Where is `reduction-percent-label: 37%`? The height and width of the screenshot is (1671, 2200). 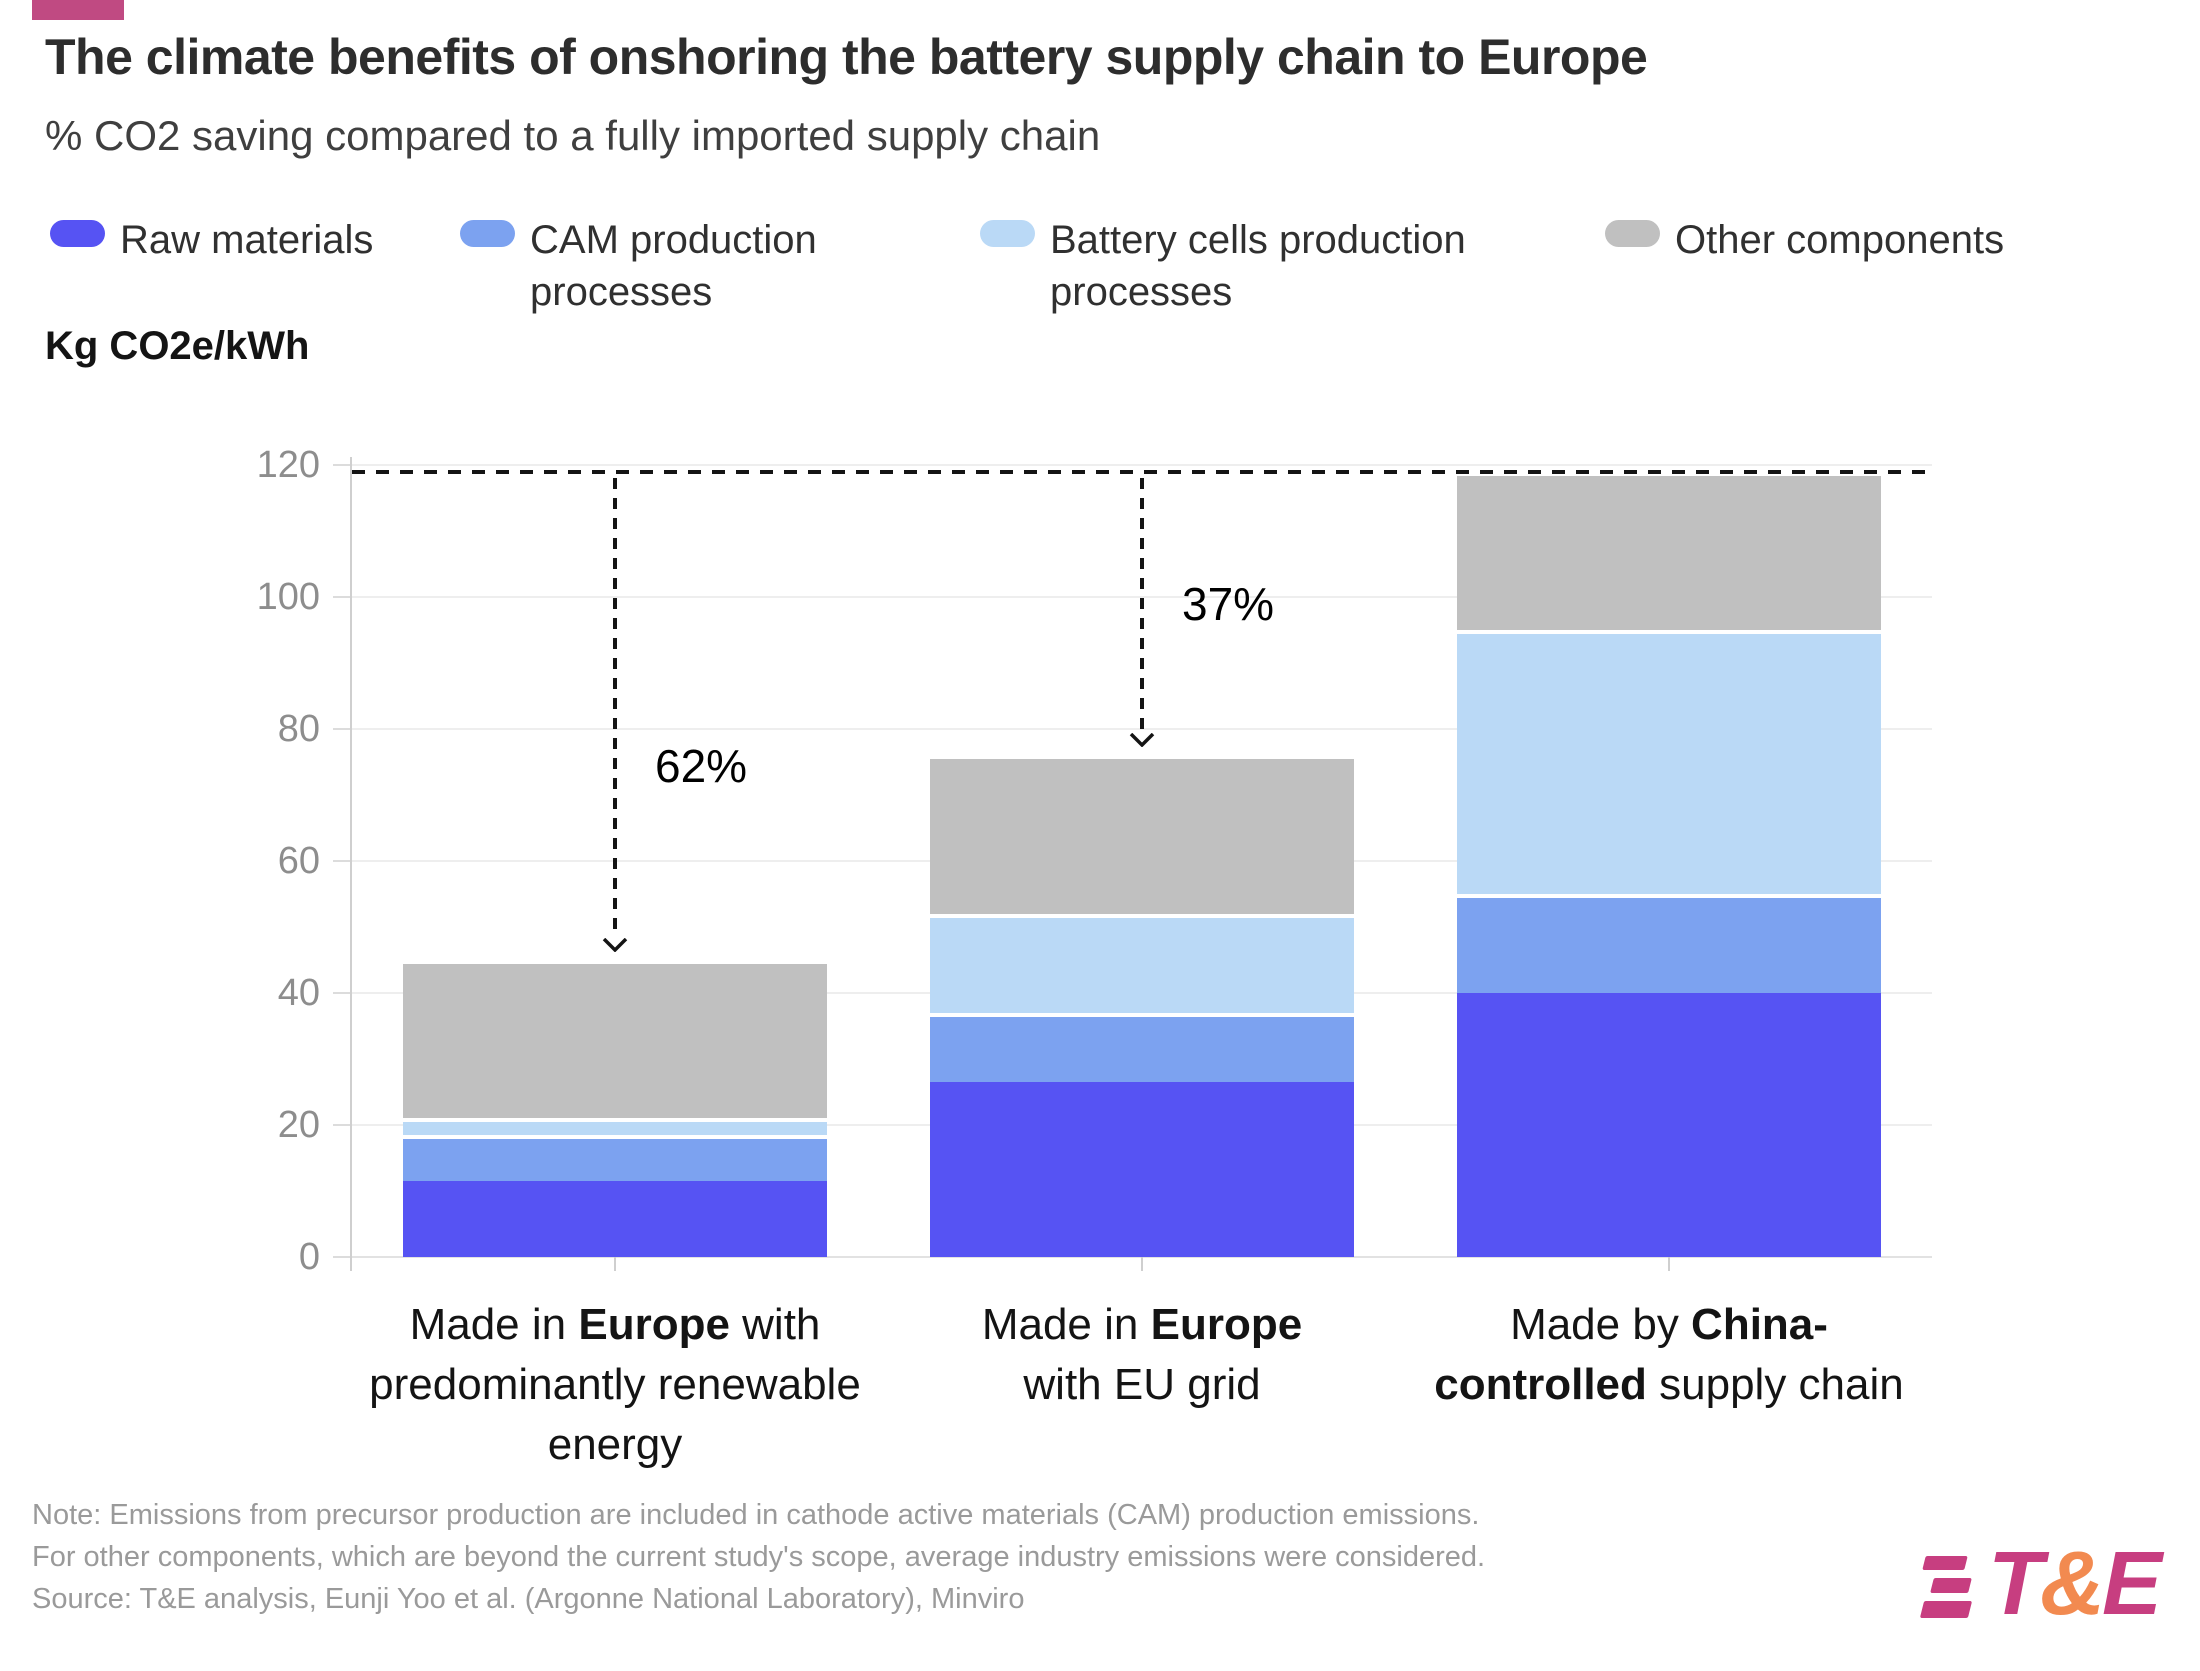 reduction-percent-label: 37% is located at coordinates (1228, 604).